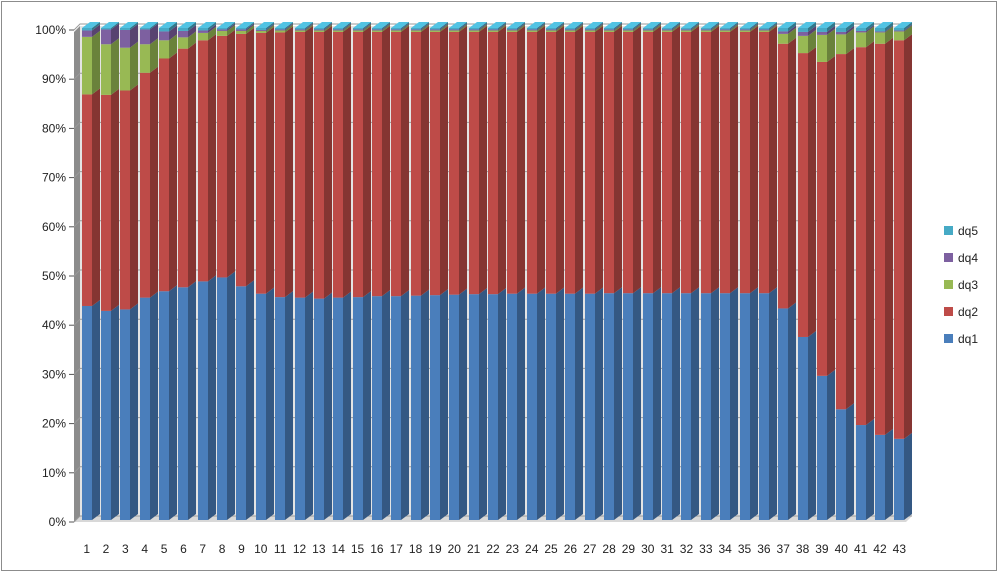 The width and height of the screenshot is (1000, 574). Describe the element at coordinates (745, 549) in the screenshot. I see `x-tick-label: 35` at that location.